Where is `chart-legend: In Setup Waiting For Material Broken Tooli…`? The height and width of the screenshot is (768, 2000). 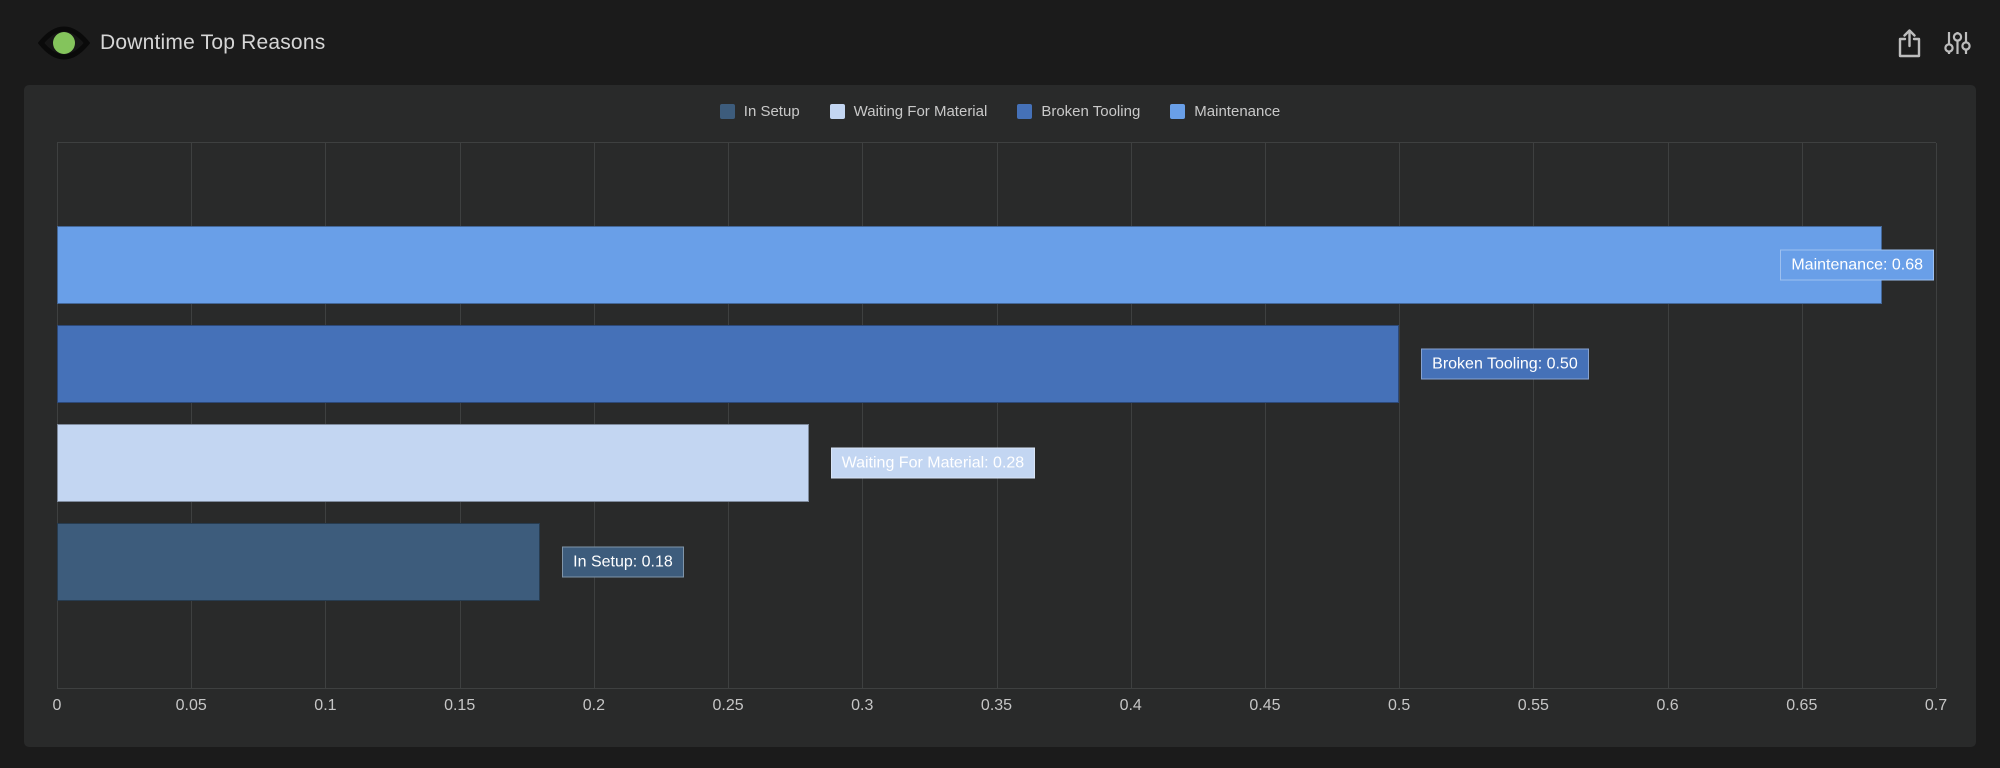
chart-legend: In Setup Waiting For Material Broken Tooli… is located at coordinates (1000, 111).